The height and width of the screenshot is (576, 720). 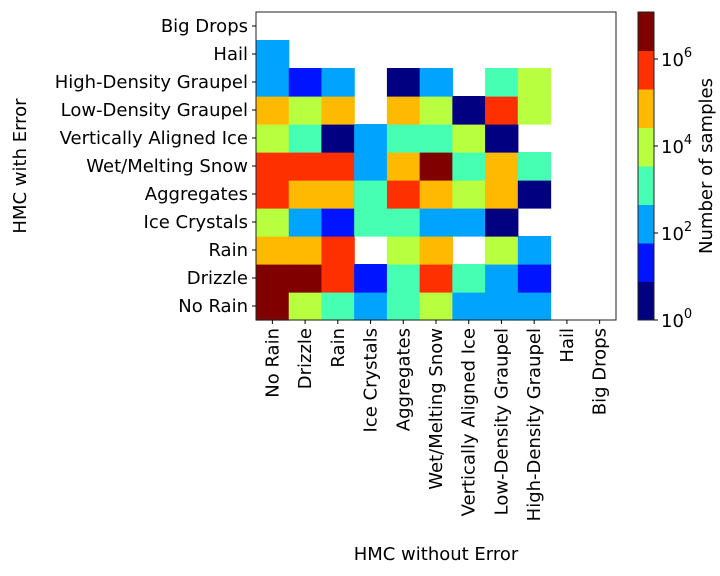 What do you see at coordinates (204, 26) in the screenshot?
I see `y-tick-label: Big Drops` at bounding box center [204, 26].